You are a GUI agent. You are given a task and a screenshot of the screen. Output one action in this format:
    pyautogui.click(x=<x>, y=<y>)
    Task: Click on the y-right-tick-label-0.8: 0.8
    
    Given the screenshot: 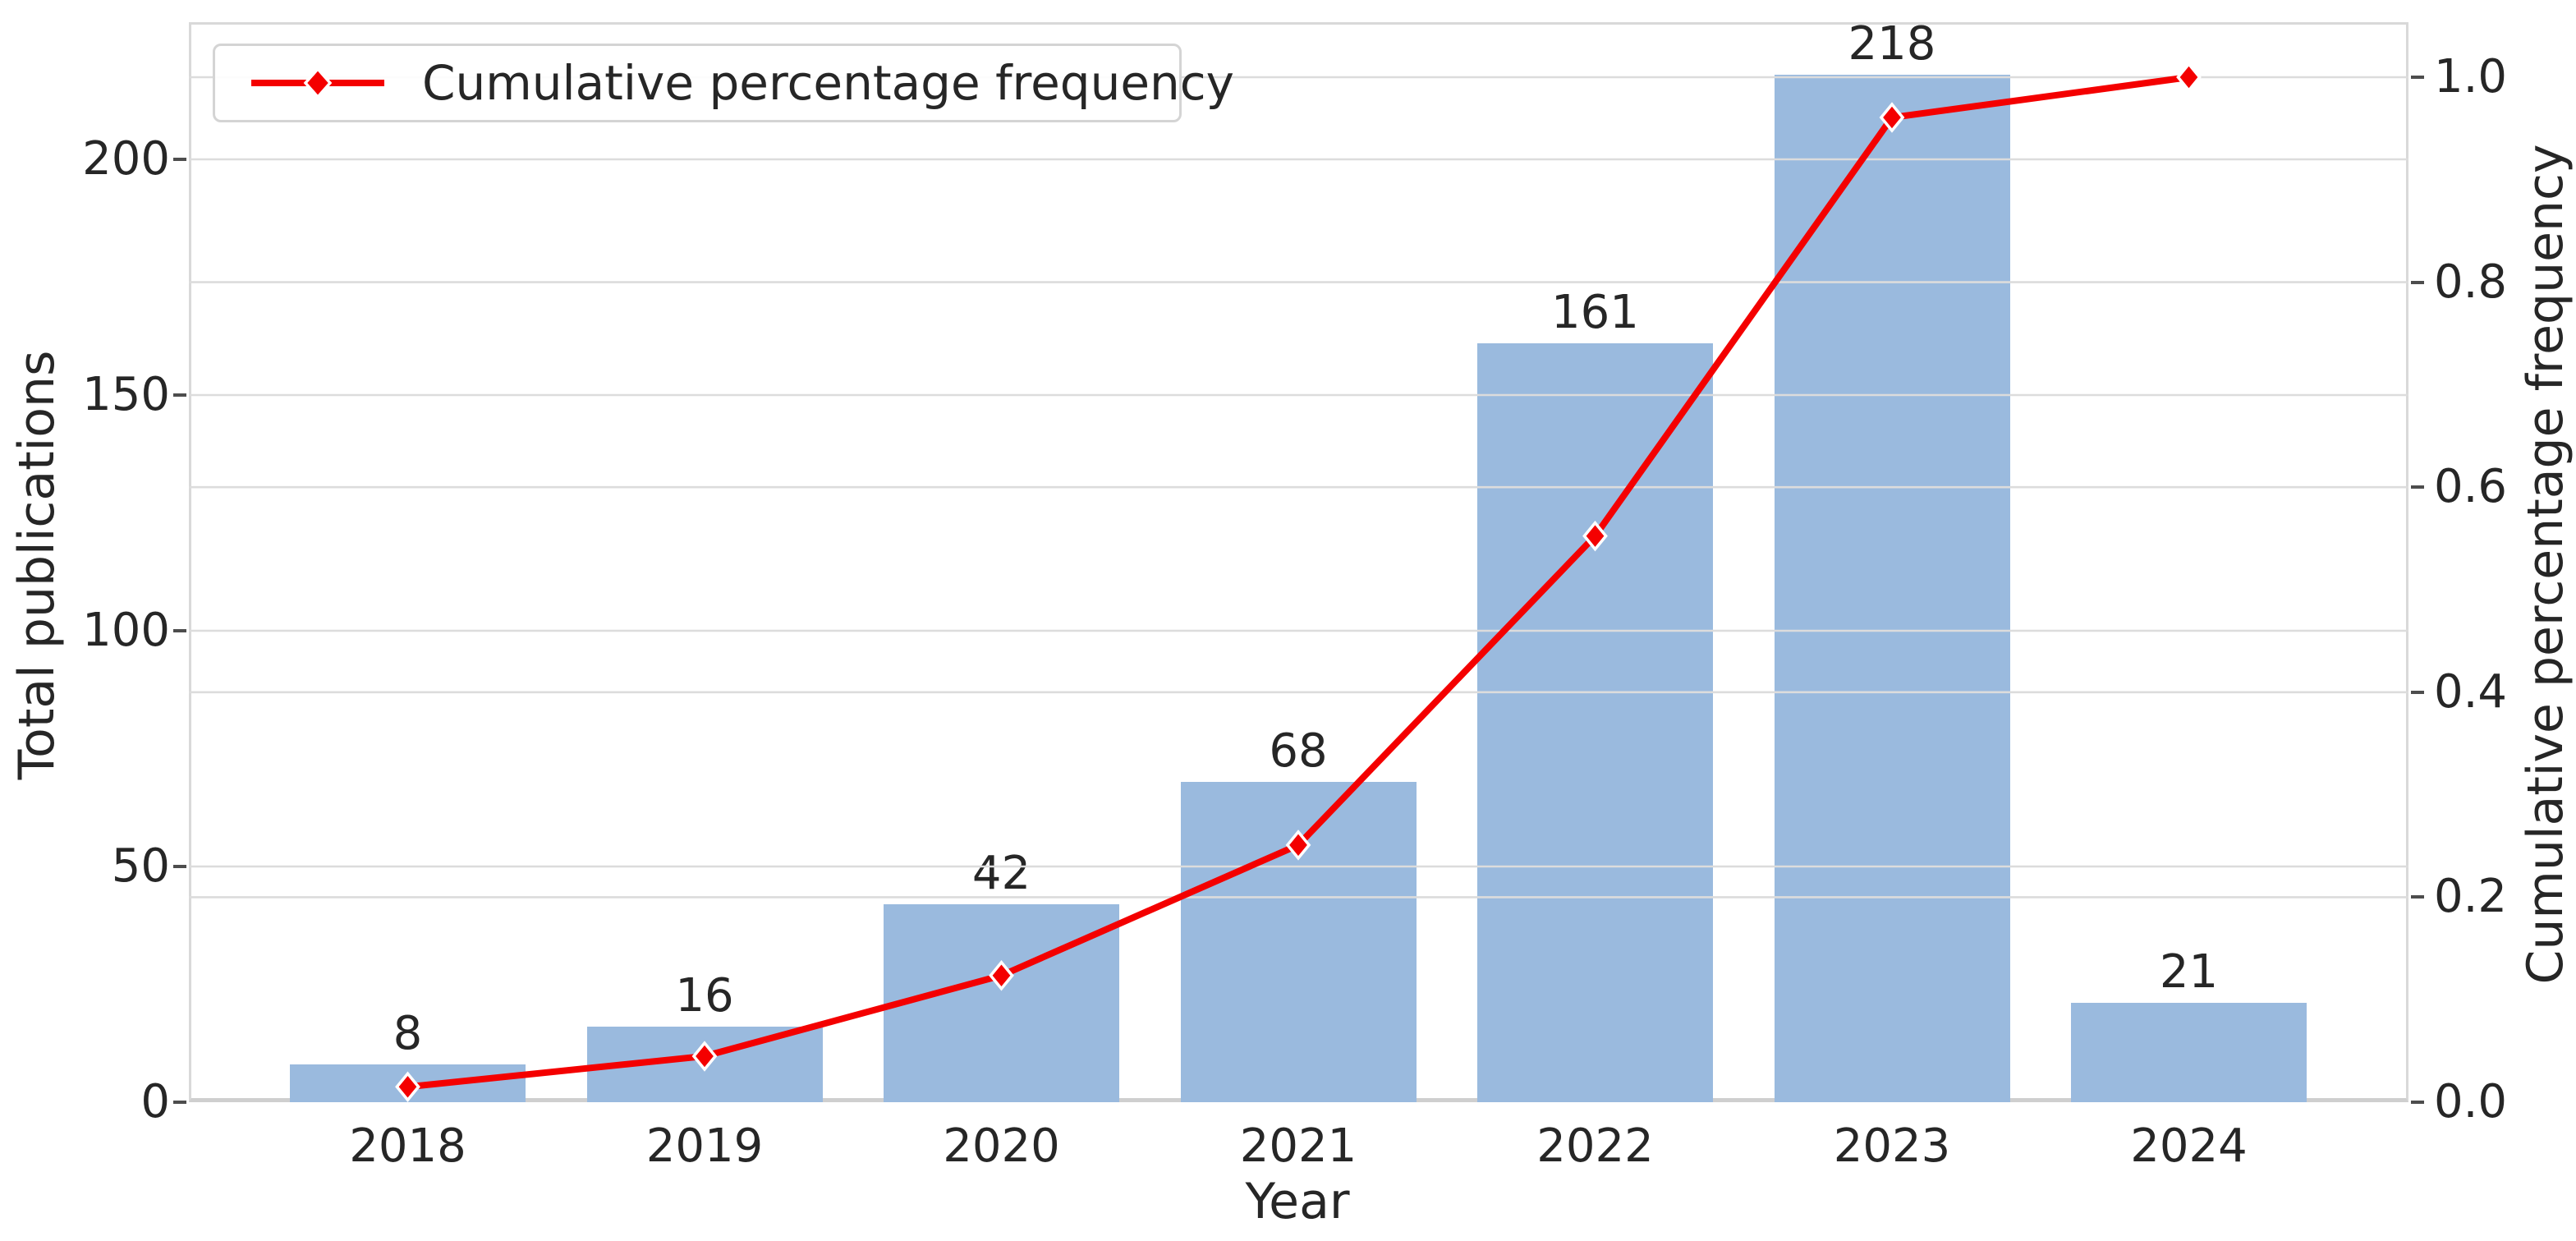 What is the action you would take?
    pyautogui.click(x=2471, y=282)
    